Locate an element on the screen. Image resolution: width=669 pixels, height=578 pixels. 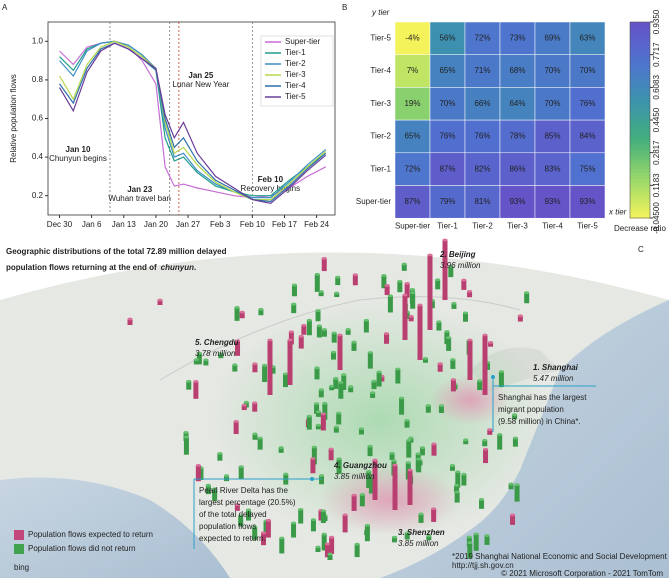
cell-label: 93% is located at coordinates (517, 201).